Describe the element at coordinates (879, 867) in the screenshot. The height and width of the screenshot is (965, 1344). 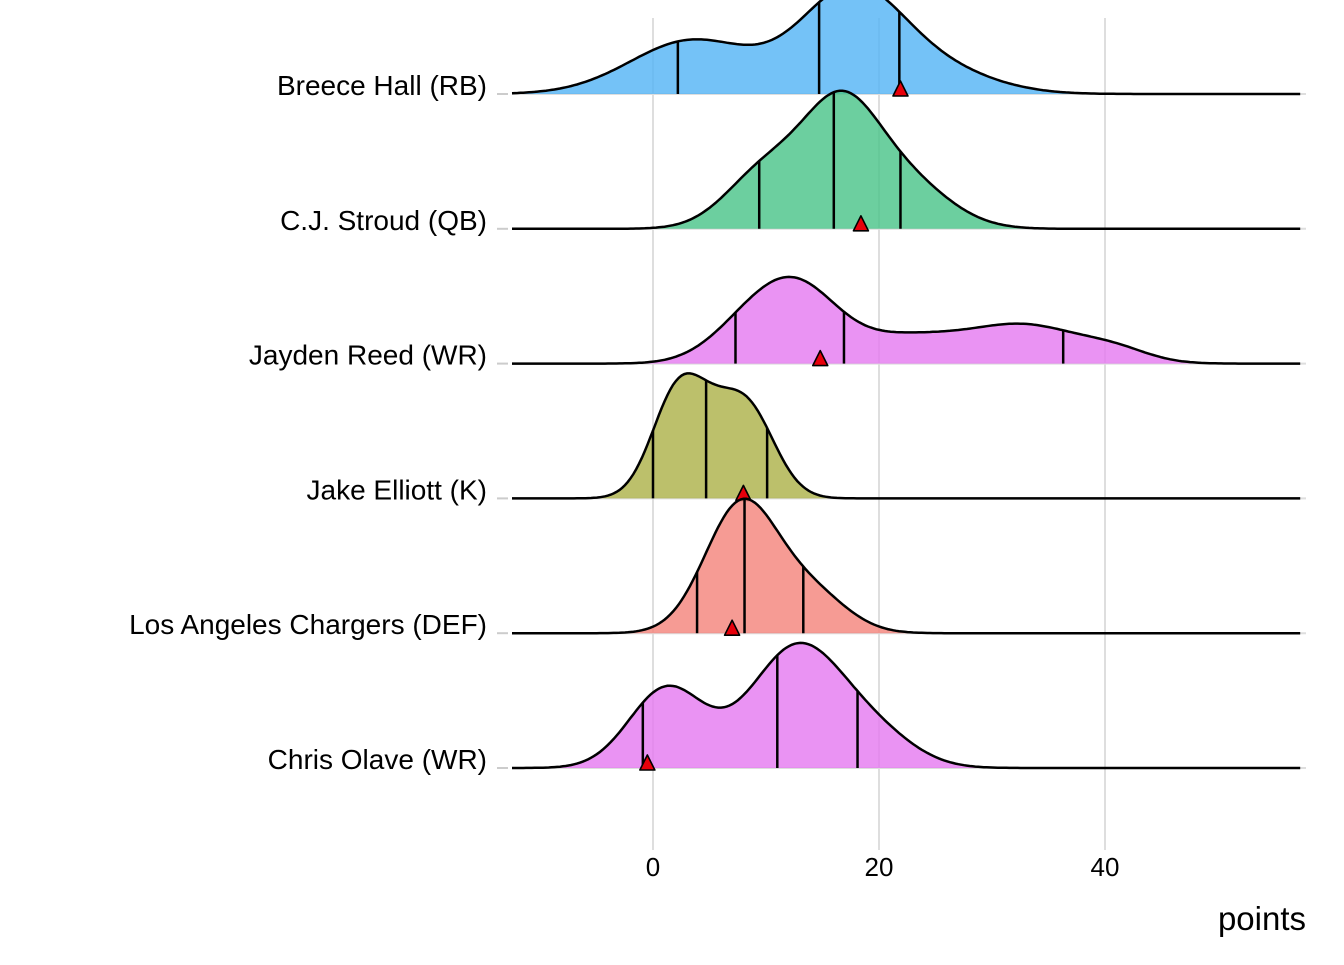
I see `x-tick-label: 20` at that location.